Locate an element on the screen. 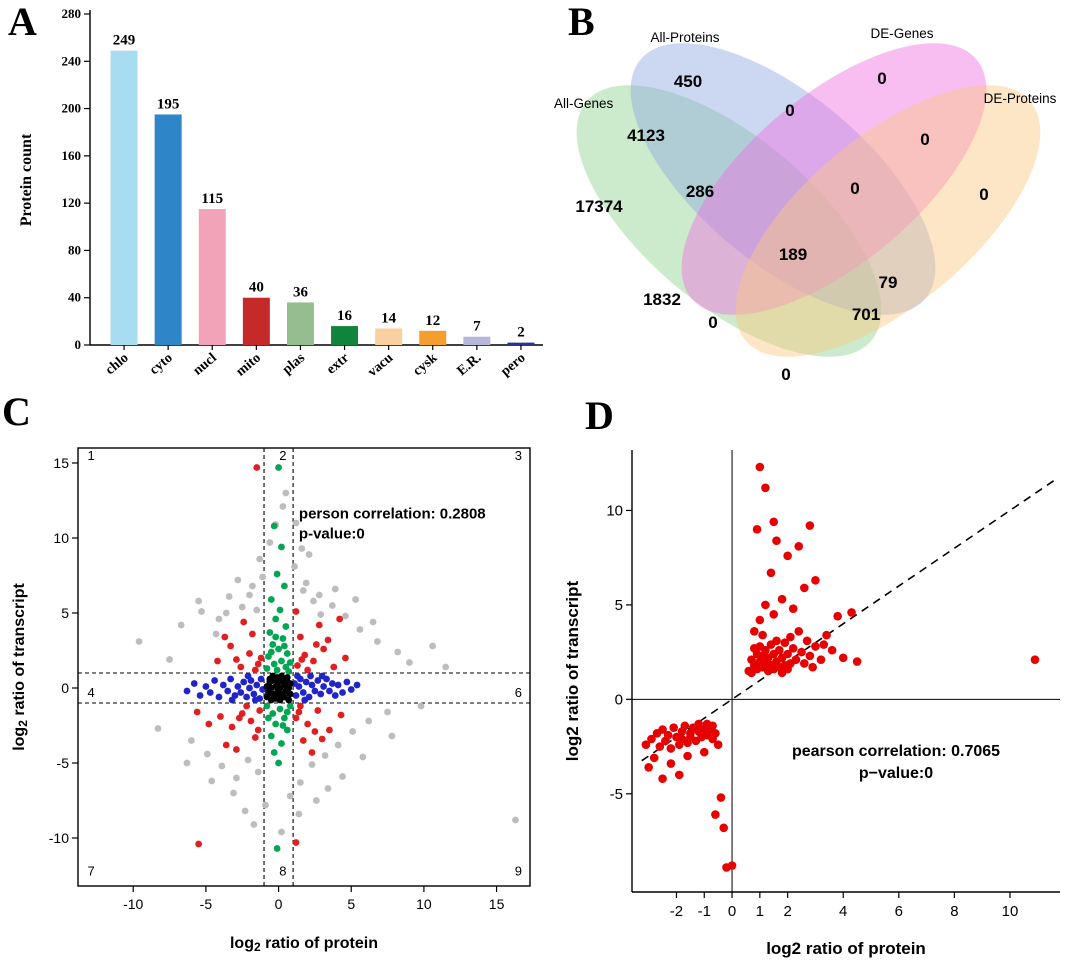 Image resolution: width=1080 pixels, height=972 pixels. svg-text: DE-Proteins is located at coordinates (1020, 98).